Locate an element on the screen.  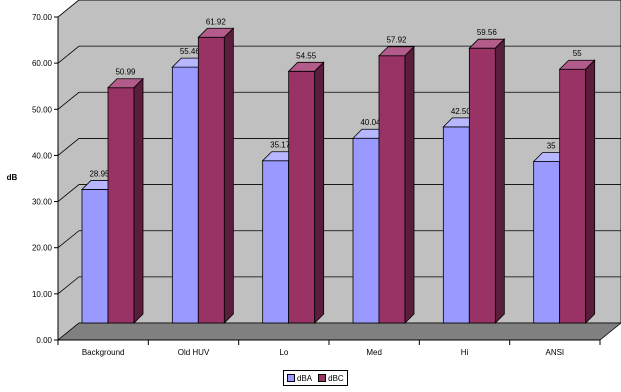
x-tick-label: Background is located at coordinates (103, 352).